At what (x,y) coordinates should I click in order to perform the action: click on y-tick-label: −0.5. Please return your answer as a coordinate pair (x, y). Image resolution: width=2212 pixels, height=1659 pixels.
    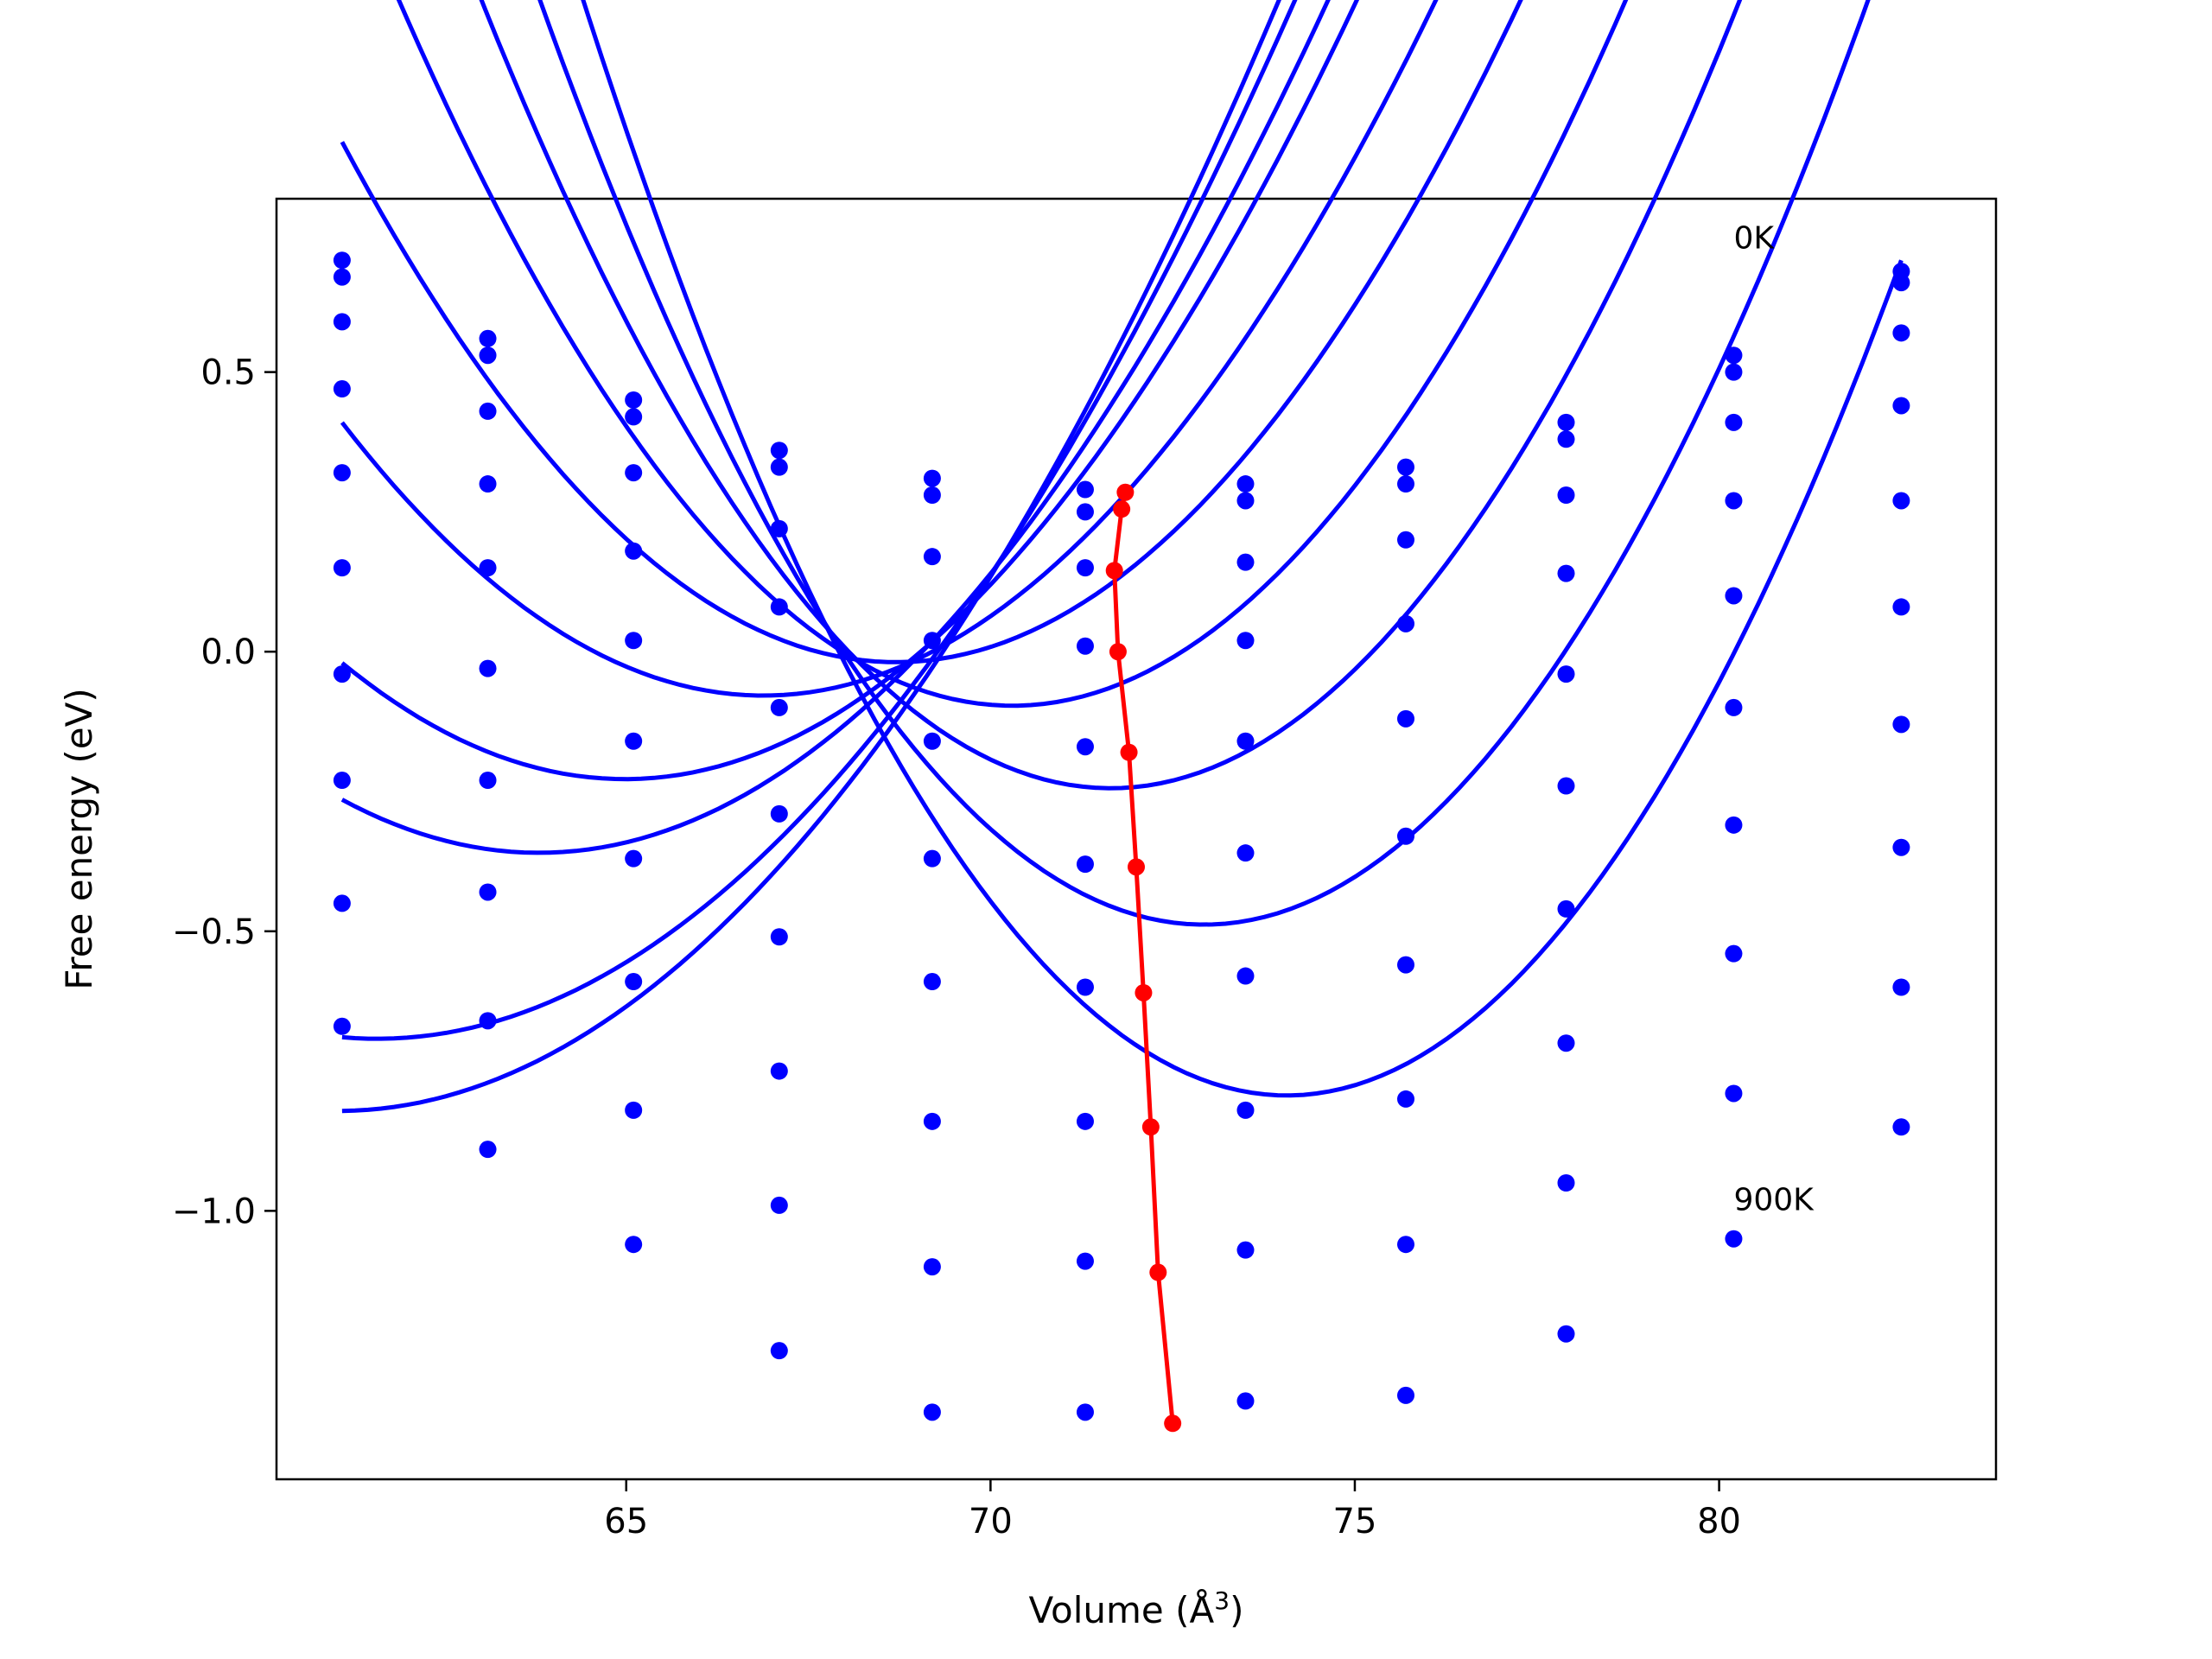
    Looking at the image, I should click on (214, 932).